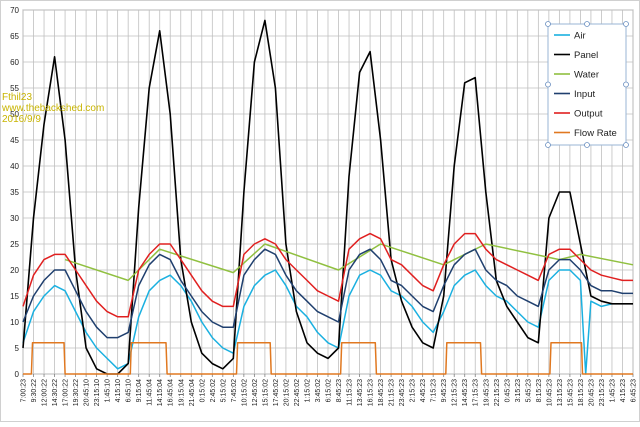 This screenshot has width=640, height=427. I want to click on y-axis: 0 5 10 15 20 25 30 35 40 45 50 55 60 65 70, so click(14, 192).